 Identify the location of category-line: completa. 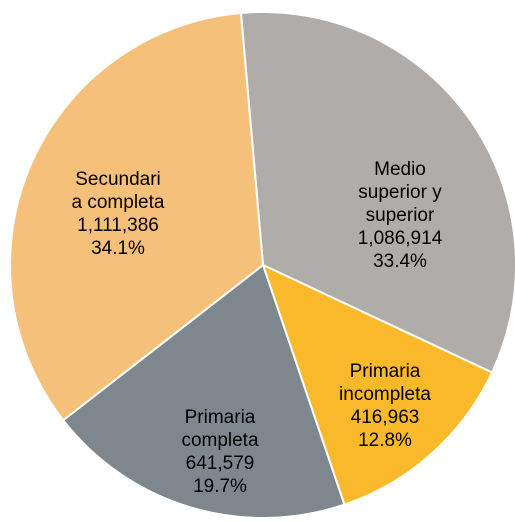
(220, 440).